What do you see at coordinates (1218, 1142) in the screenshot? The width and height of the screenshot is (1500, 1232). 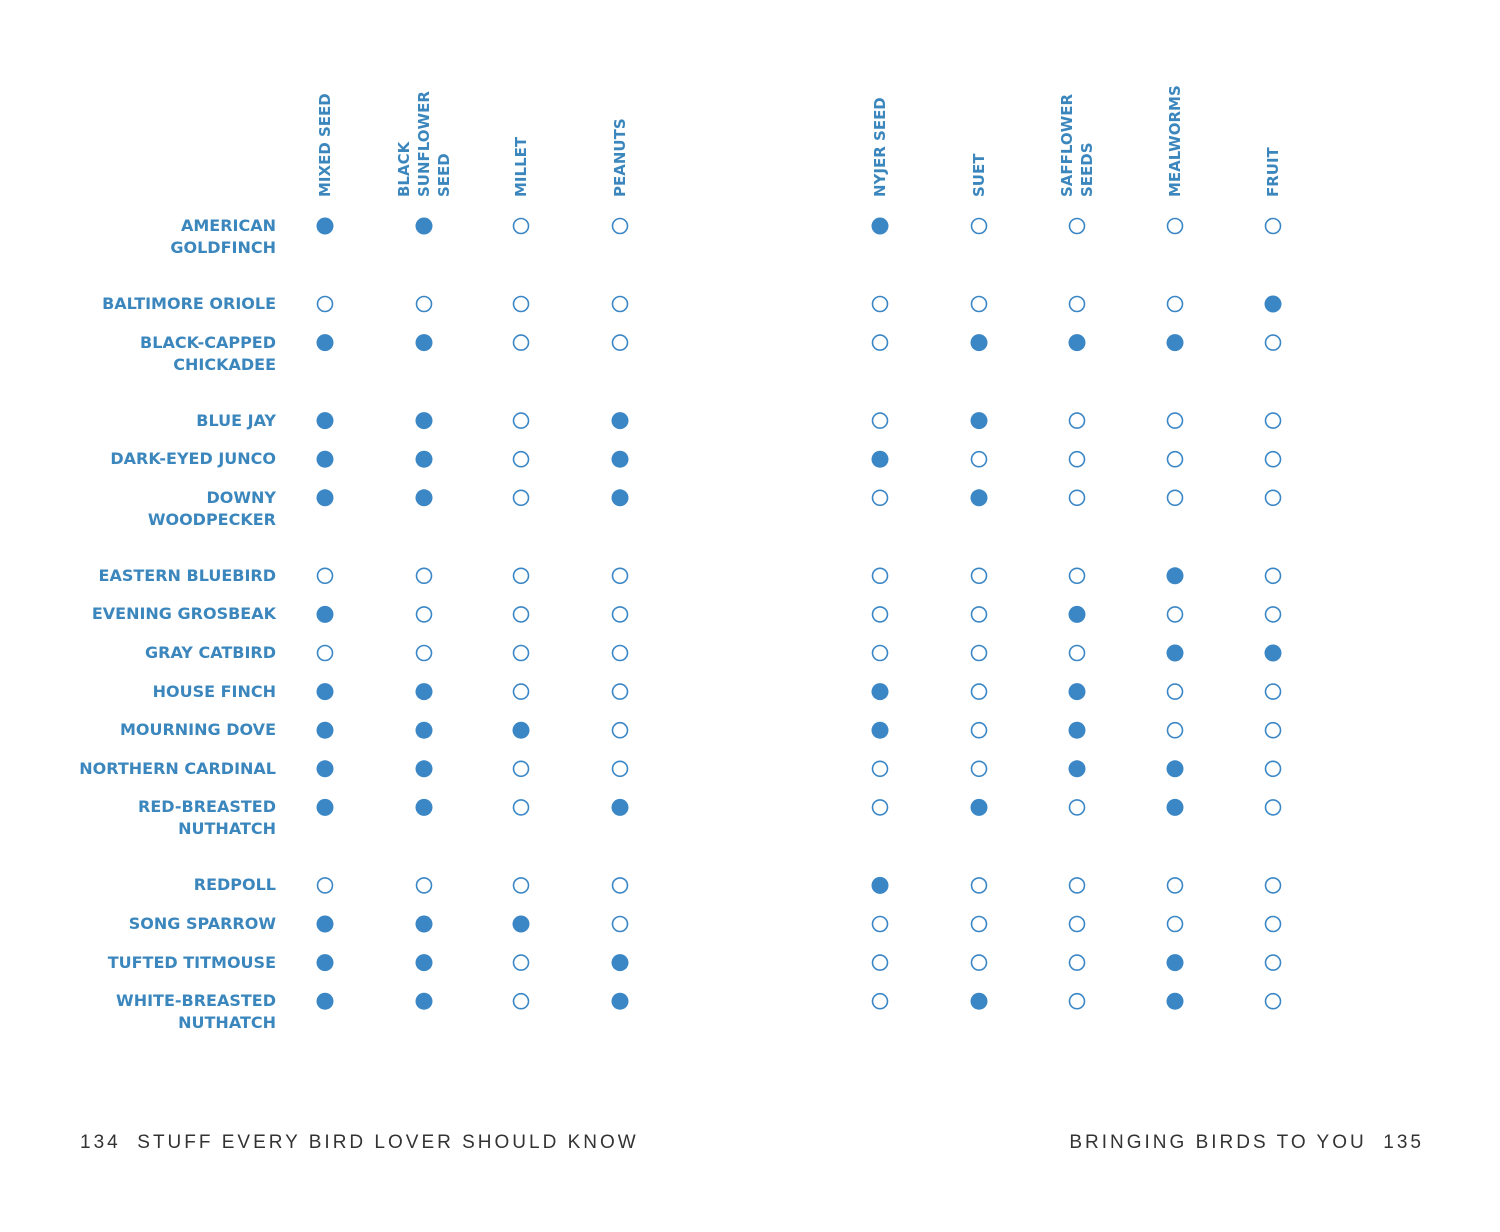 I see `chapter-title: BRINGING BIRDS TO YOU` at bounding box center [1218, 1142].